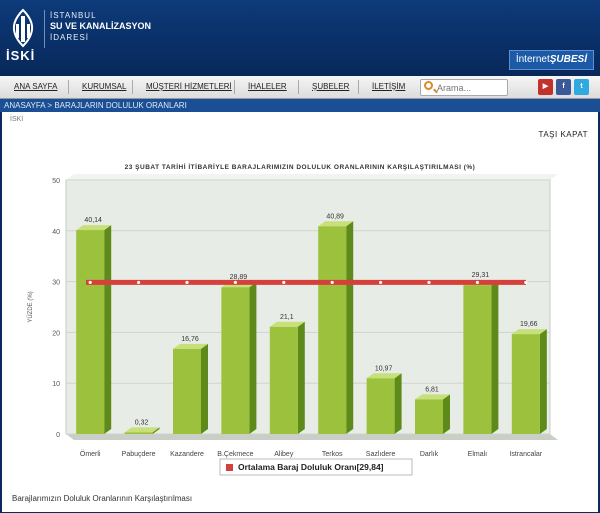 The image size is (600, 513). What do you see at coordinates (30, 306) in the screenshot?
I see `y-axis-label: YÜZDE (%)` at bounding box center [30, 306].